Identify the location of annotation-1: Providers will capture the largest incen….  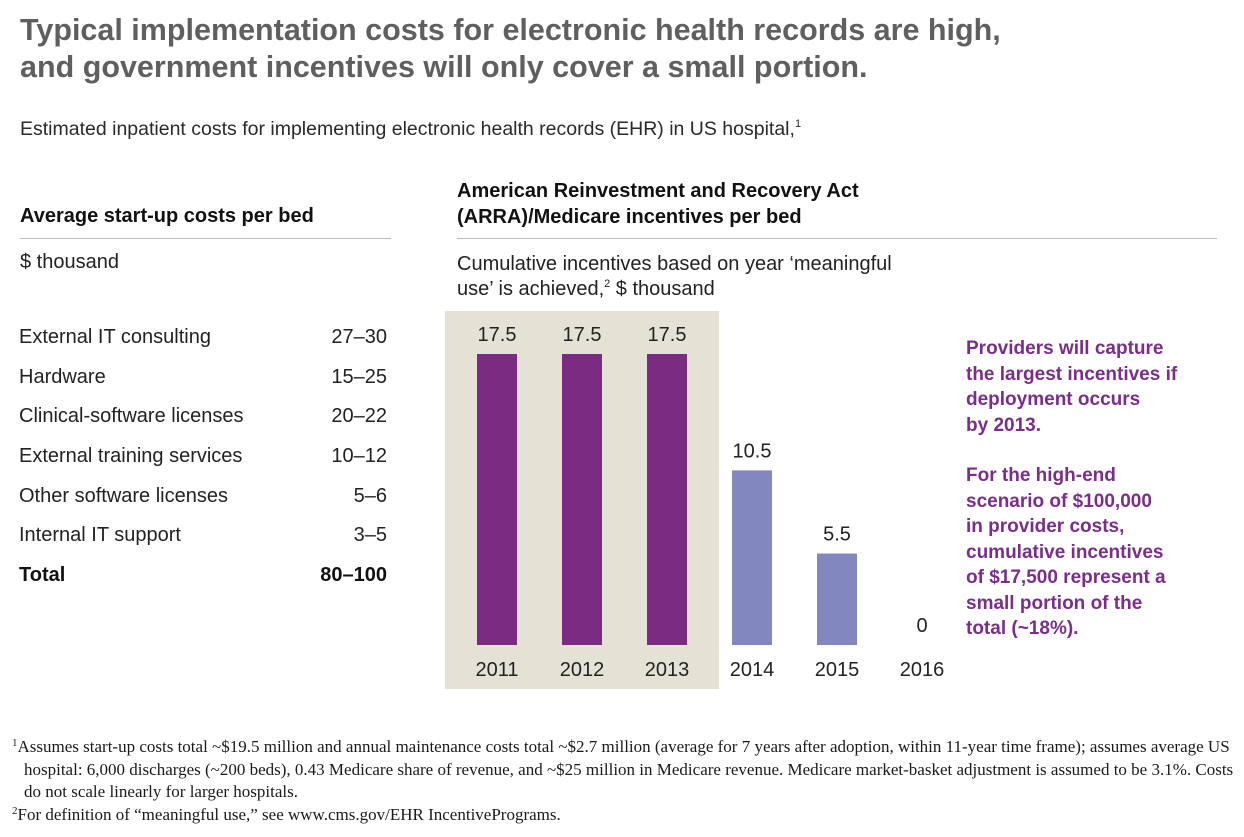
(1071, 387).